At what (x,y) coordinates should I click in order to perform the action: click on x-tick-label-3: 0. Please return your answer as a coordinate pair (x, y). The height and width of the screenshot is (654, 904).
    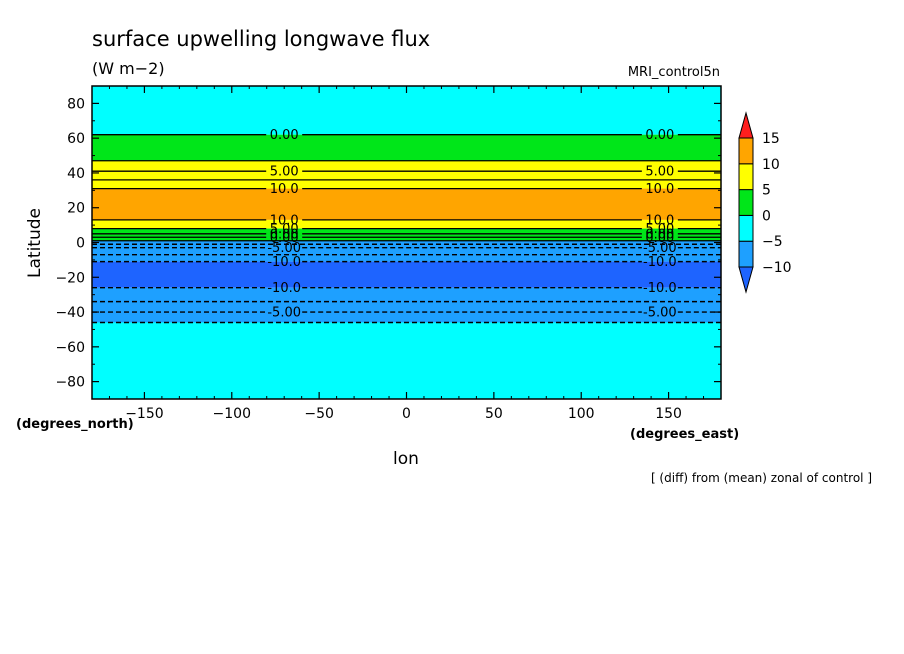
    Looking at the image, I should click on (406, 414).